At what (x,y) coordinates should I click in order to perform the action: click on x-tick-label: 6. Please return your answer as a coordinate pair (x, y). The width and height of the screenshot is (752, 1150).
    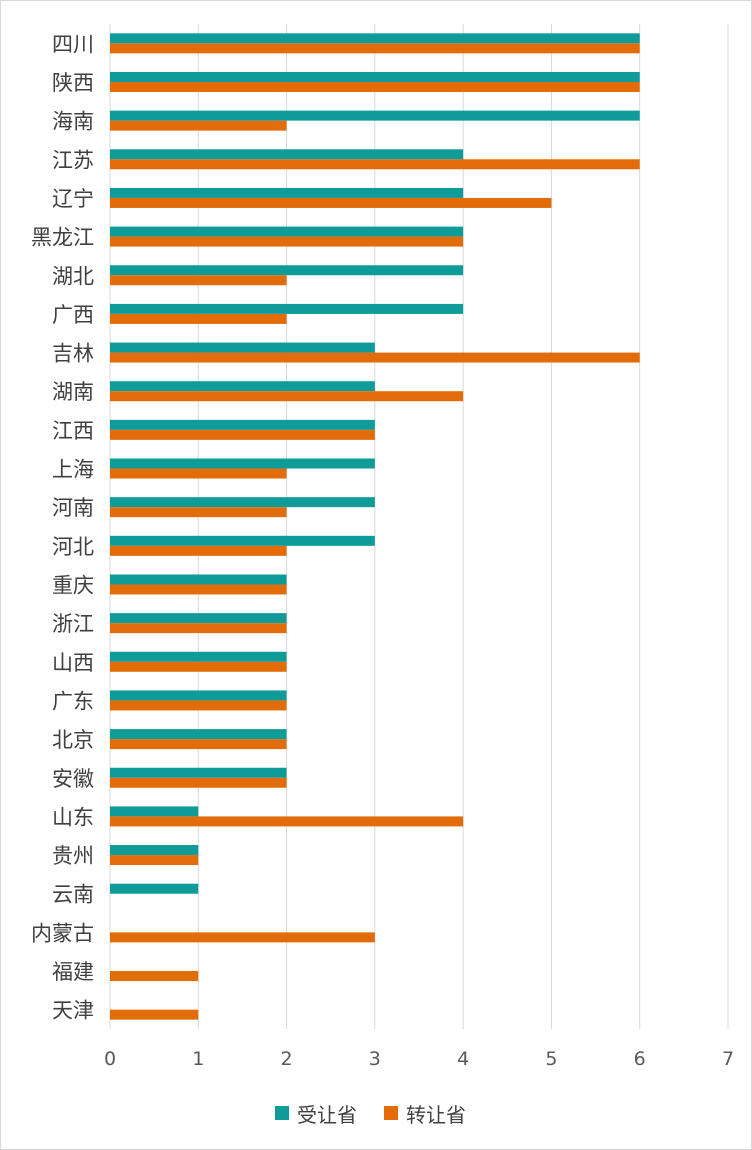
    Looking at the image, I should click on (640, 1059).